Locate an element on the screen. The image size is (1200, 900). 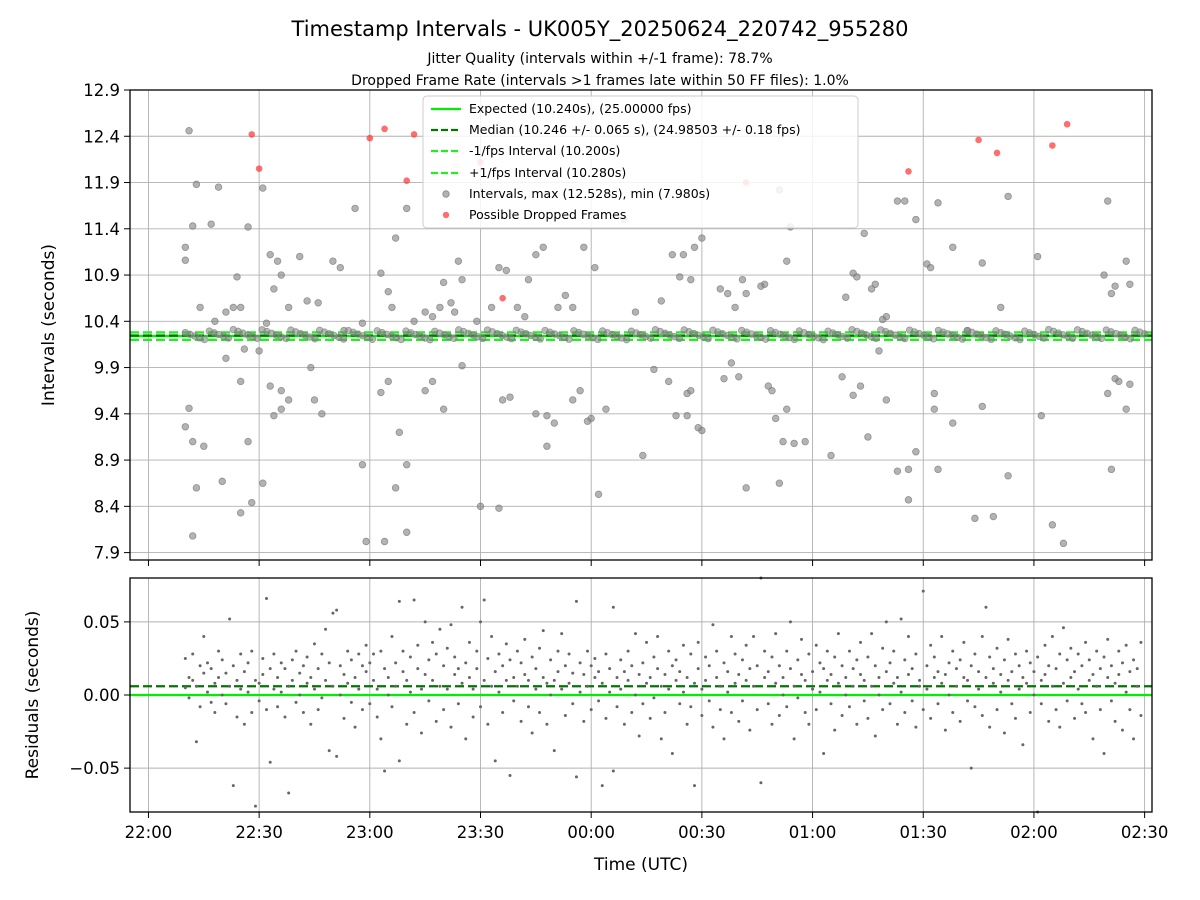
legend-intervals-label: Intervals, max (12.528s), min (7.980s) is located at coordinates (589, 193).